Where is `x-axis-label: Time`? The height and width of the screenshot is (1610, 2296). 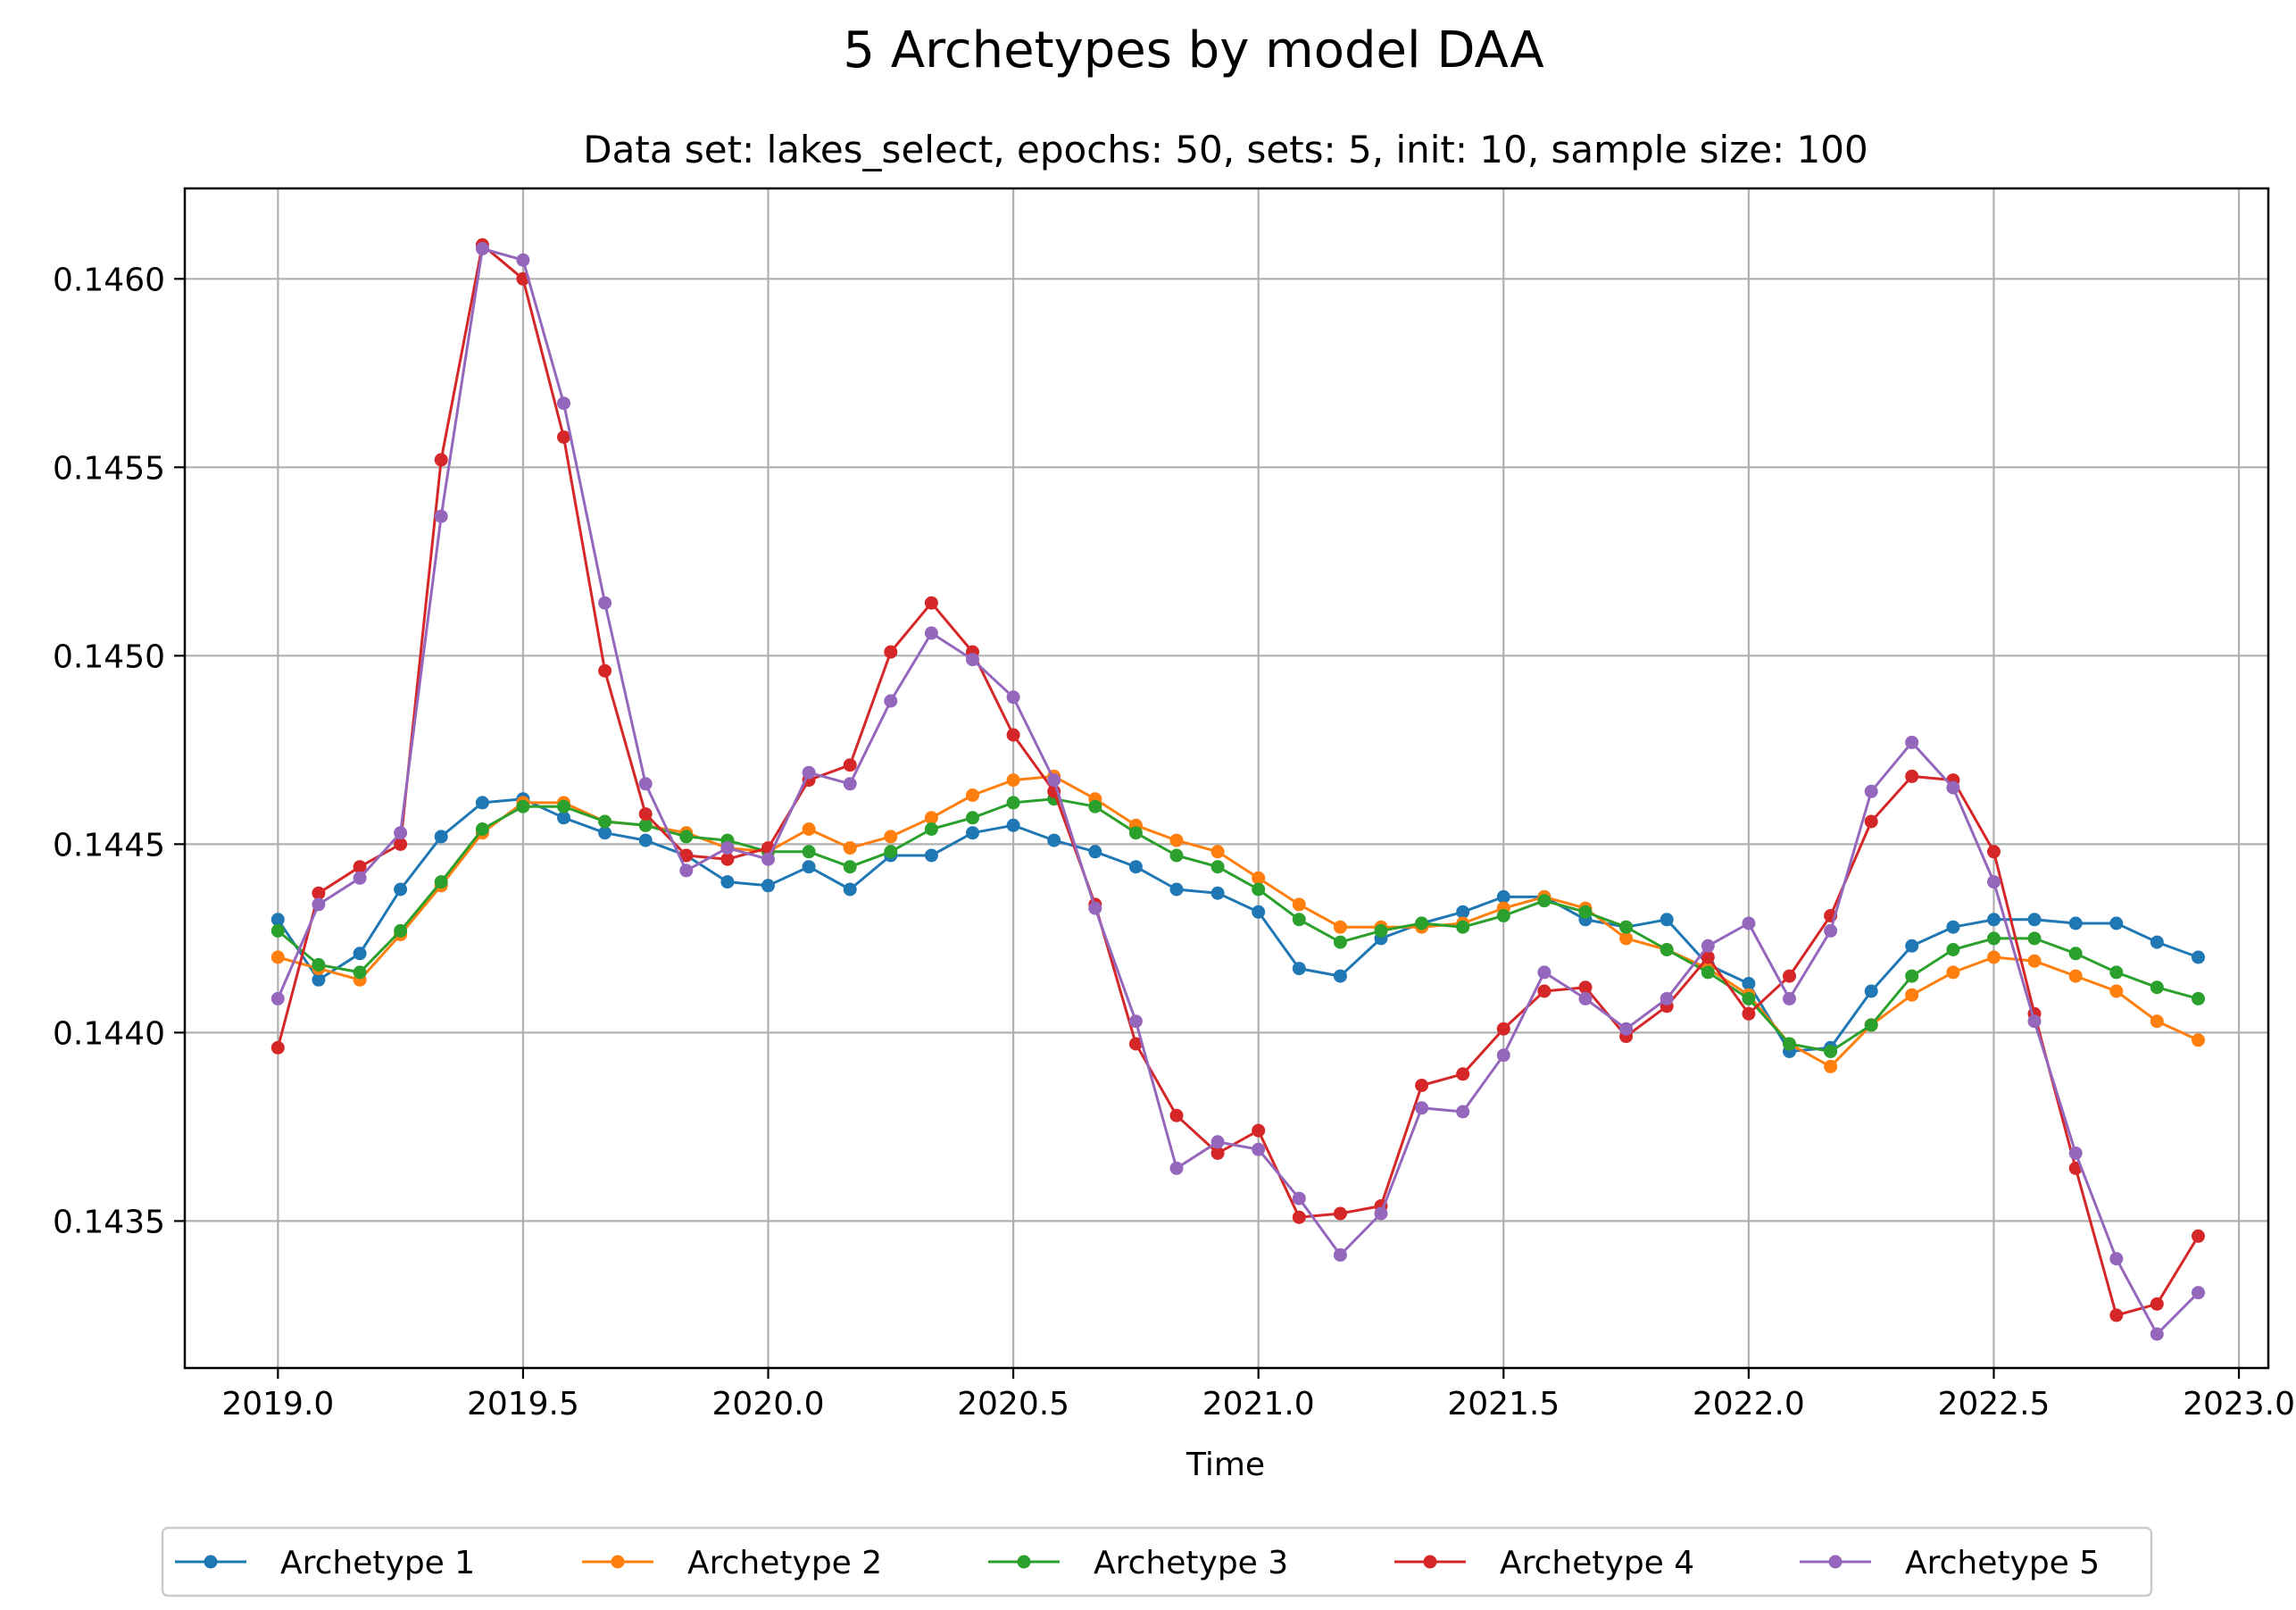
x-axis-label: Time is located at coordinates (1225, 1465).